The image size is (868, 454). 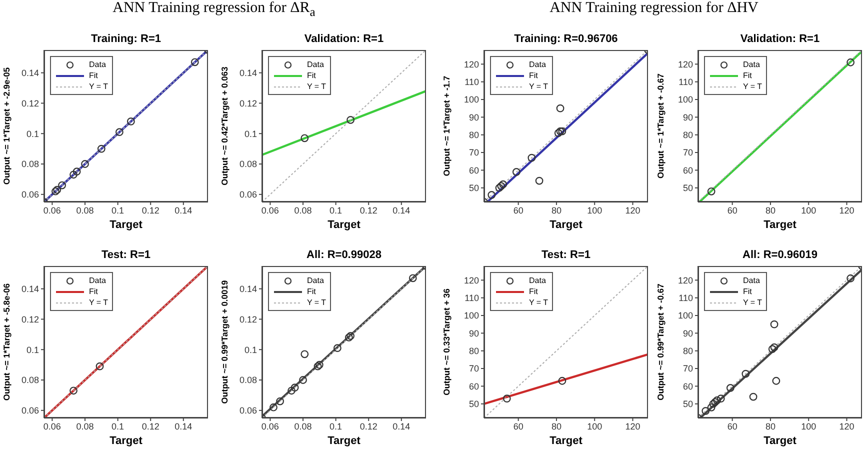 I want to click on y-axis-title: Output ~= 0.42*Target + 0.063, so click(x=225, y=126).